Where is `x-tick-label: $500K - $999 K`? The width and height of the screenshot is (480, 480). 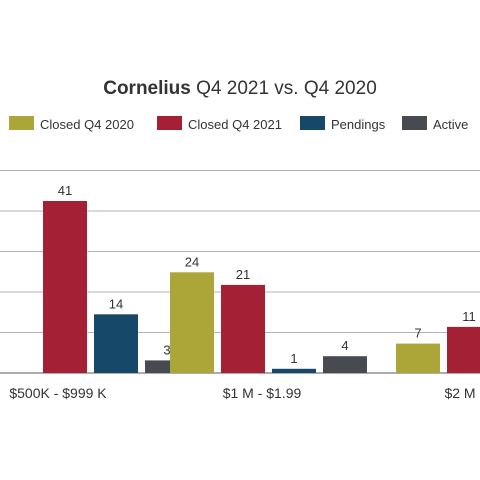 x-tick-label: $500K - $999 K is located at coordinates (58, 393).